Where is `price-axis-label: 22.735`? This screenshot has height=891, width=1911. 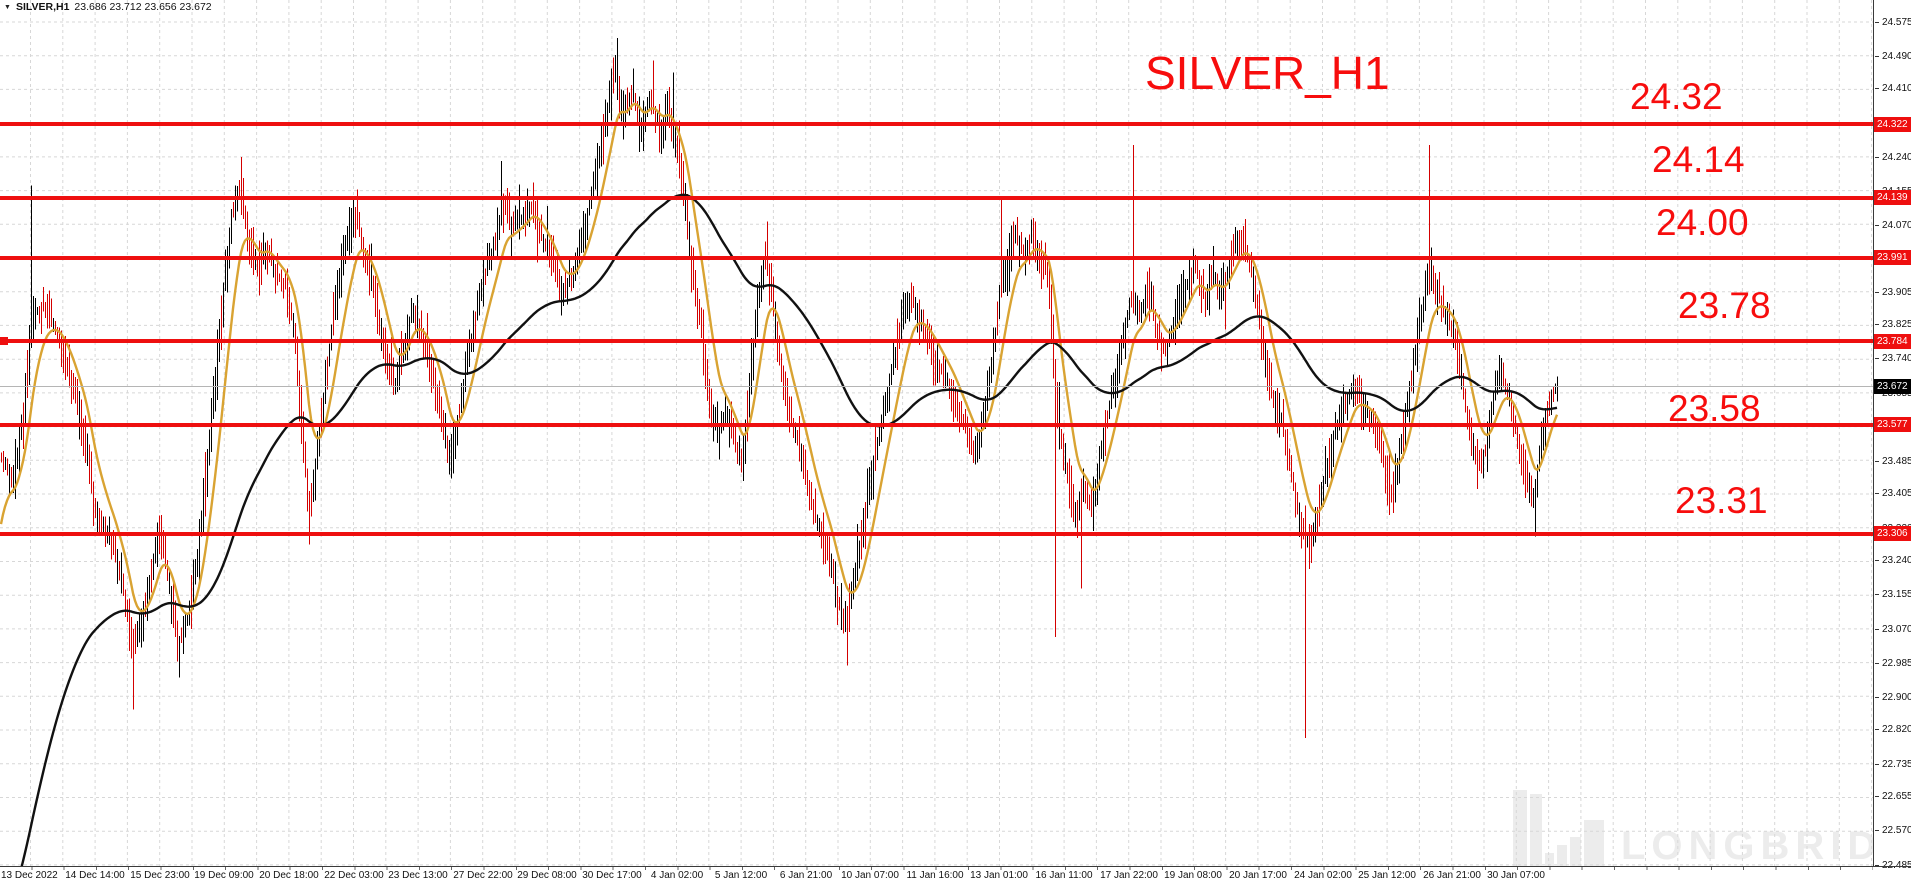 price-axis-label: 22.735 is located at coordinates (1893, 764).